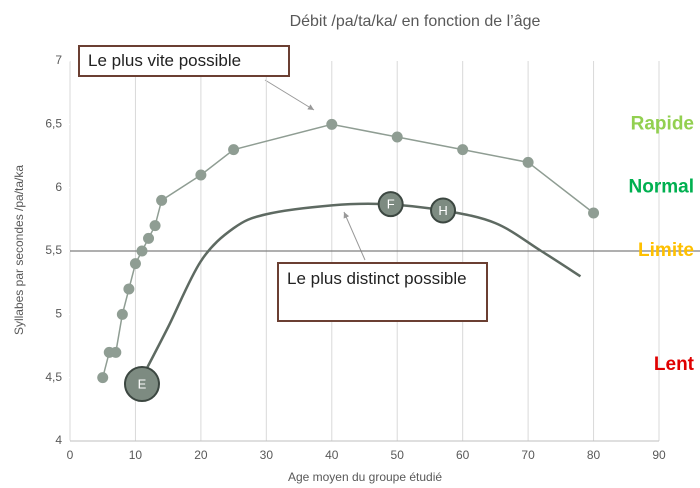 The image size is (700, 488). I want to click on x-tick-label: 0, so click(70, 455).